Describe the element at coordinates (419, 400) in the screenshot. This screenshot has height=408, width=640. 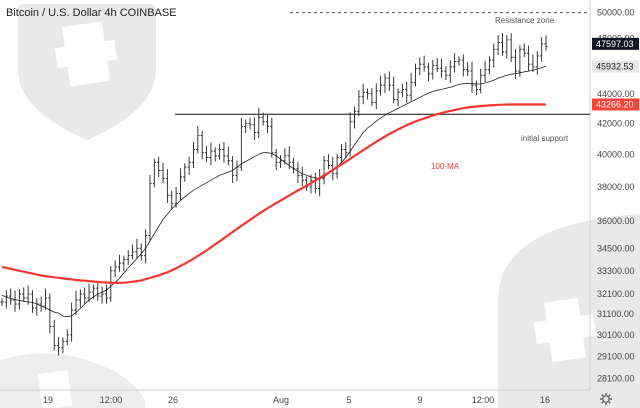
I see `x-tick-label: 9` at that location.